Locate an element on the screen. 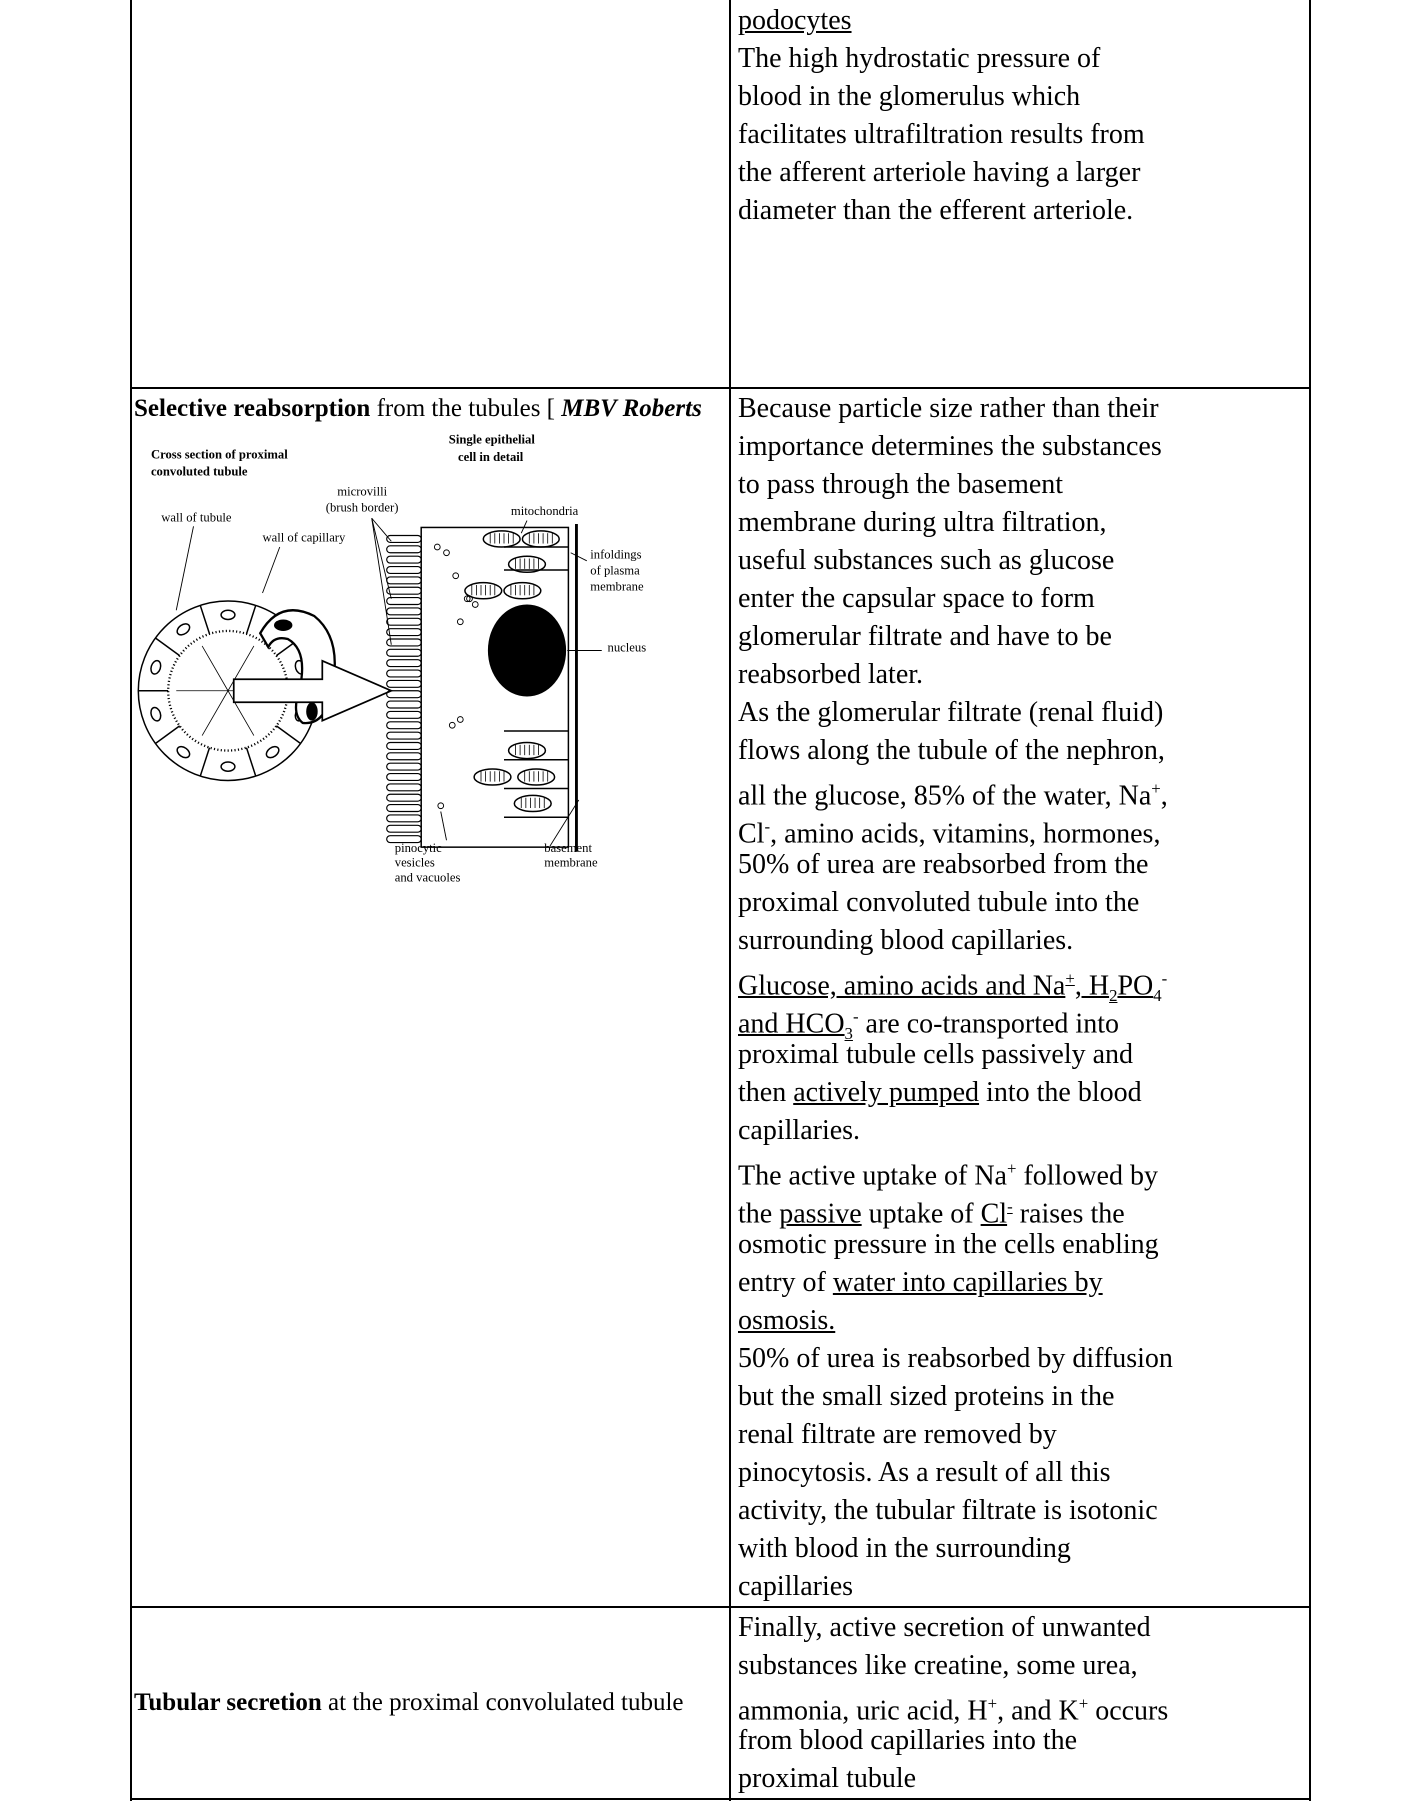 The height and width of the screenshot is (1801, 1404). text-run: The active uptake of Na is located at coordinates (872, 1176).